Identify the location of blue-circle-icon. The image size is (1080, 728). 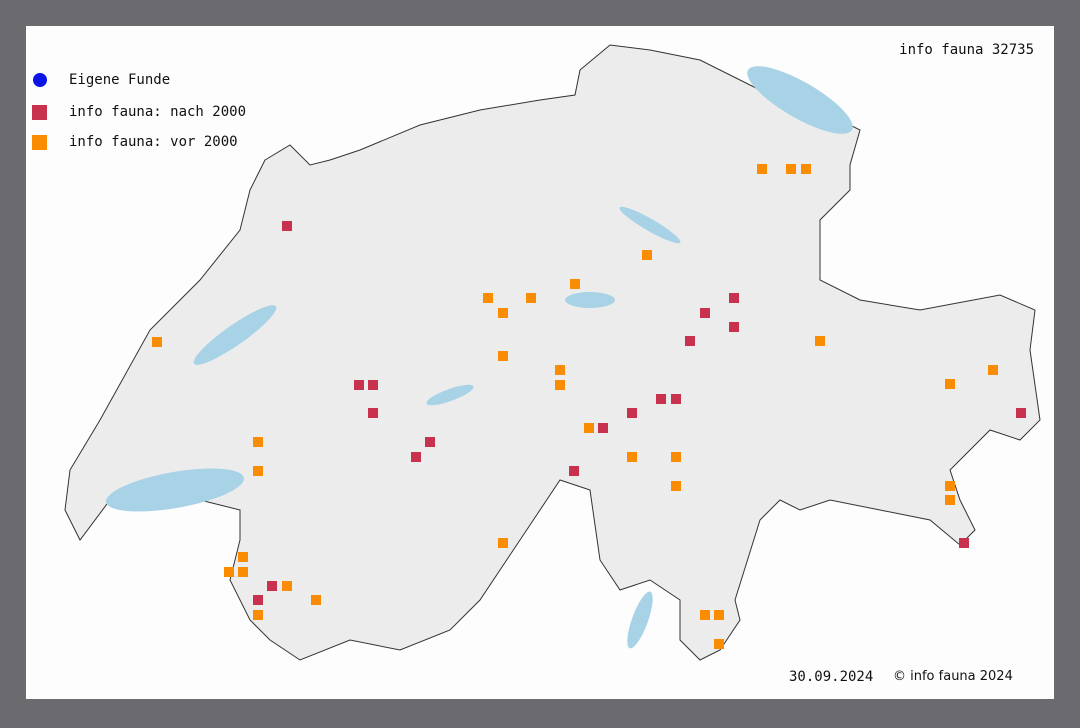
(40, 80).